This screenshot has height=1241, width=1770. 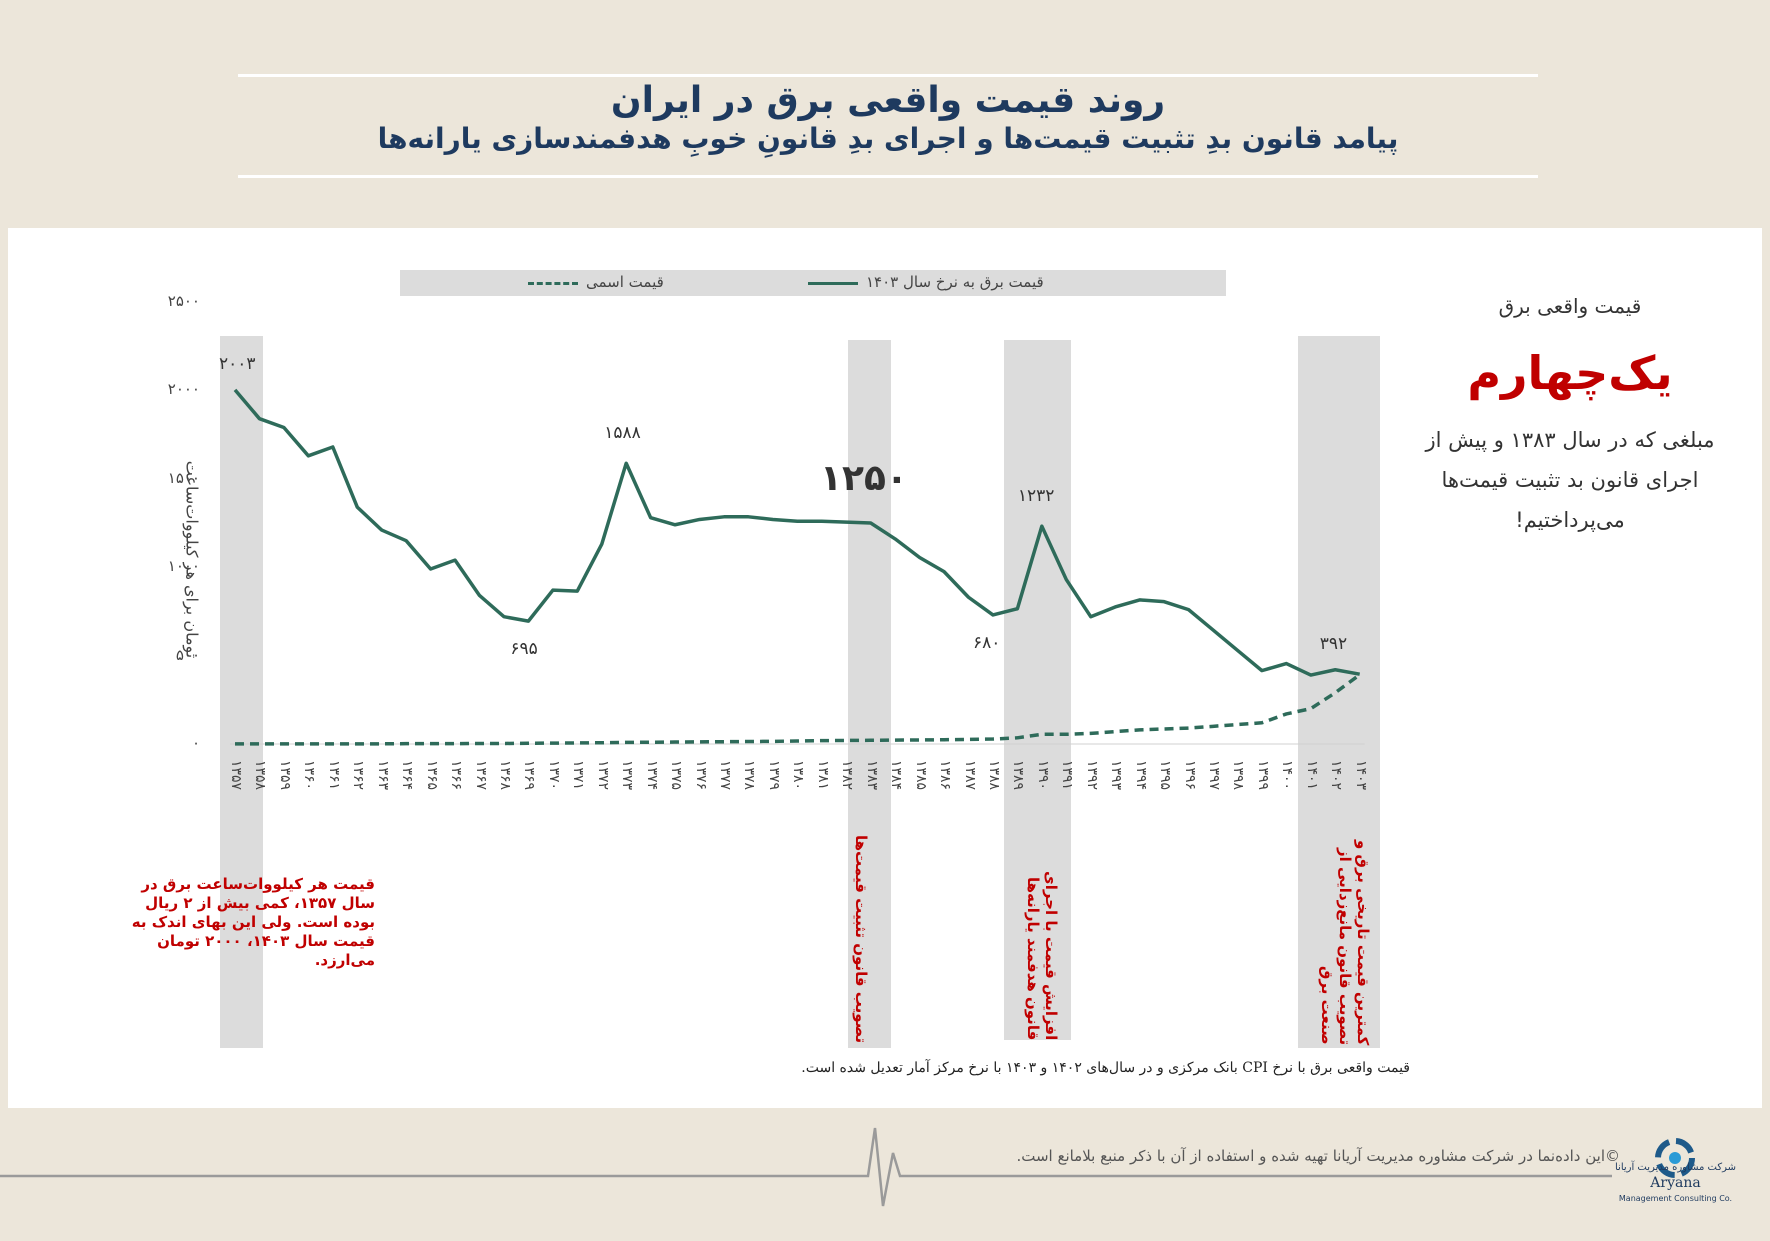 What do you see at coordinates (773, 775) in the screenshot?
I see `x-tick-label: ۱۳۷۹` at bounding box center [773, 775].